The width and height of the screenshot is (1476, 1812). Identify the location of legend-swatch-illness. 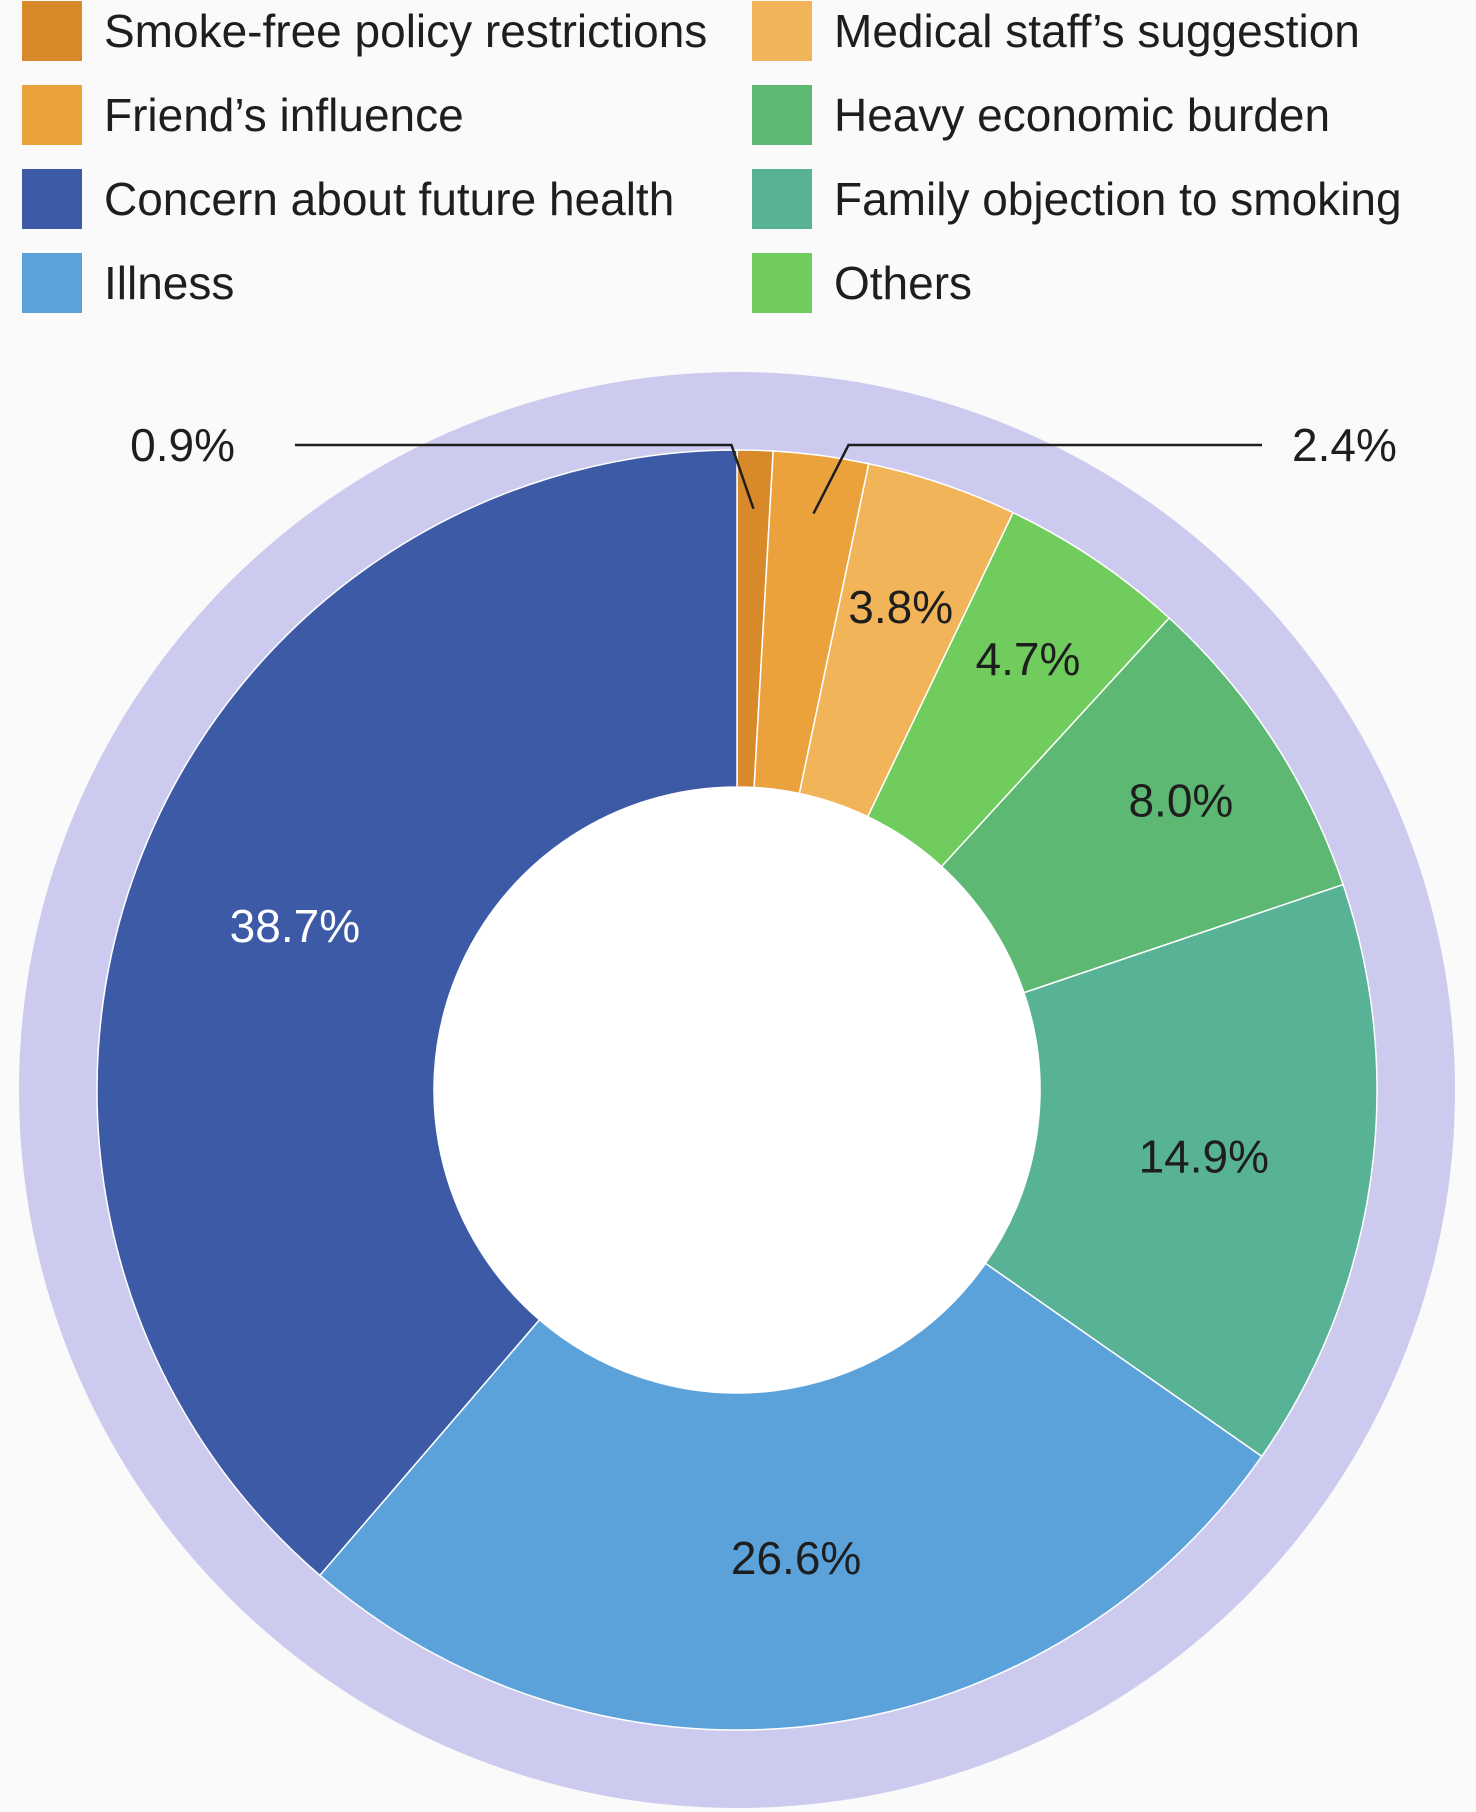
(52, 283).